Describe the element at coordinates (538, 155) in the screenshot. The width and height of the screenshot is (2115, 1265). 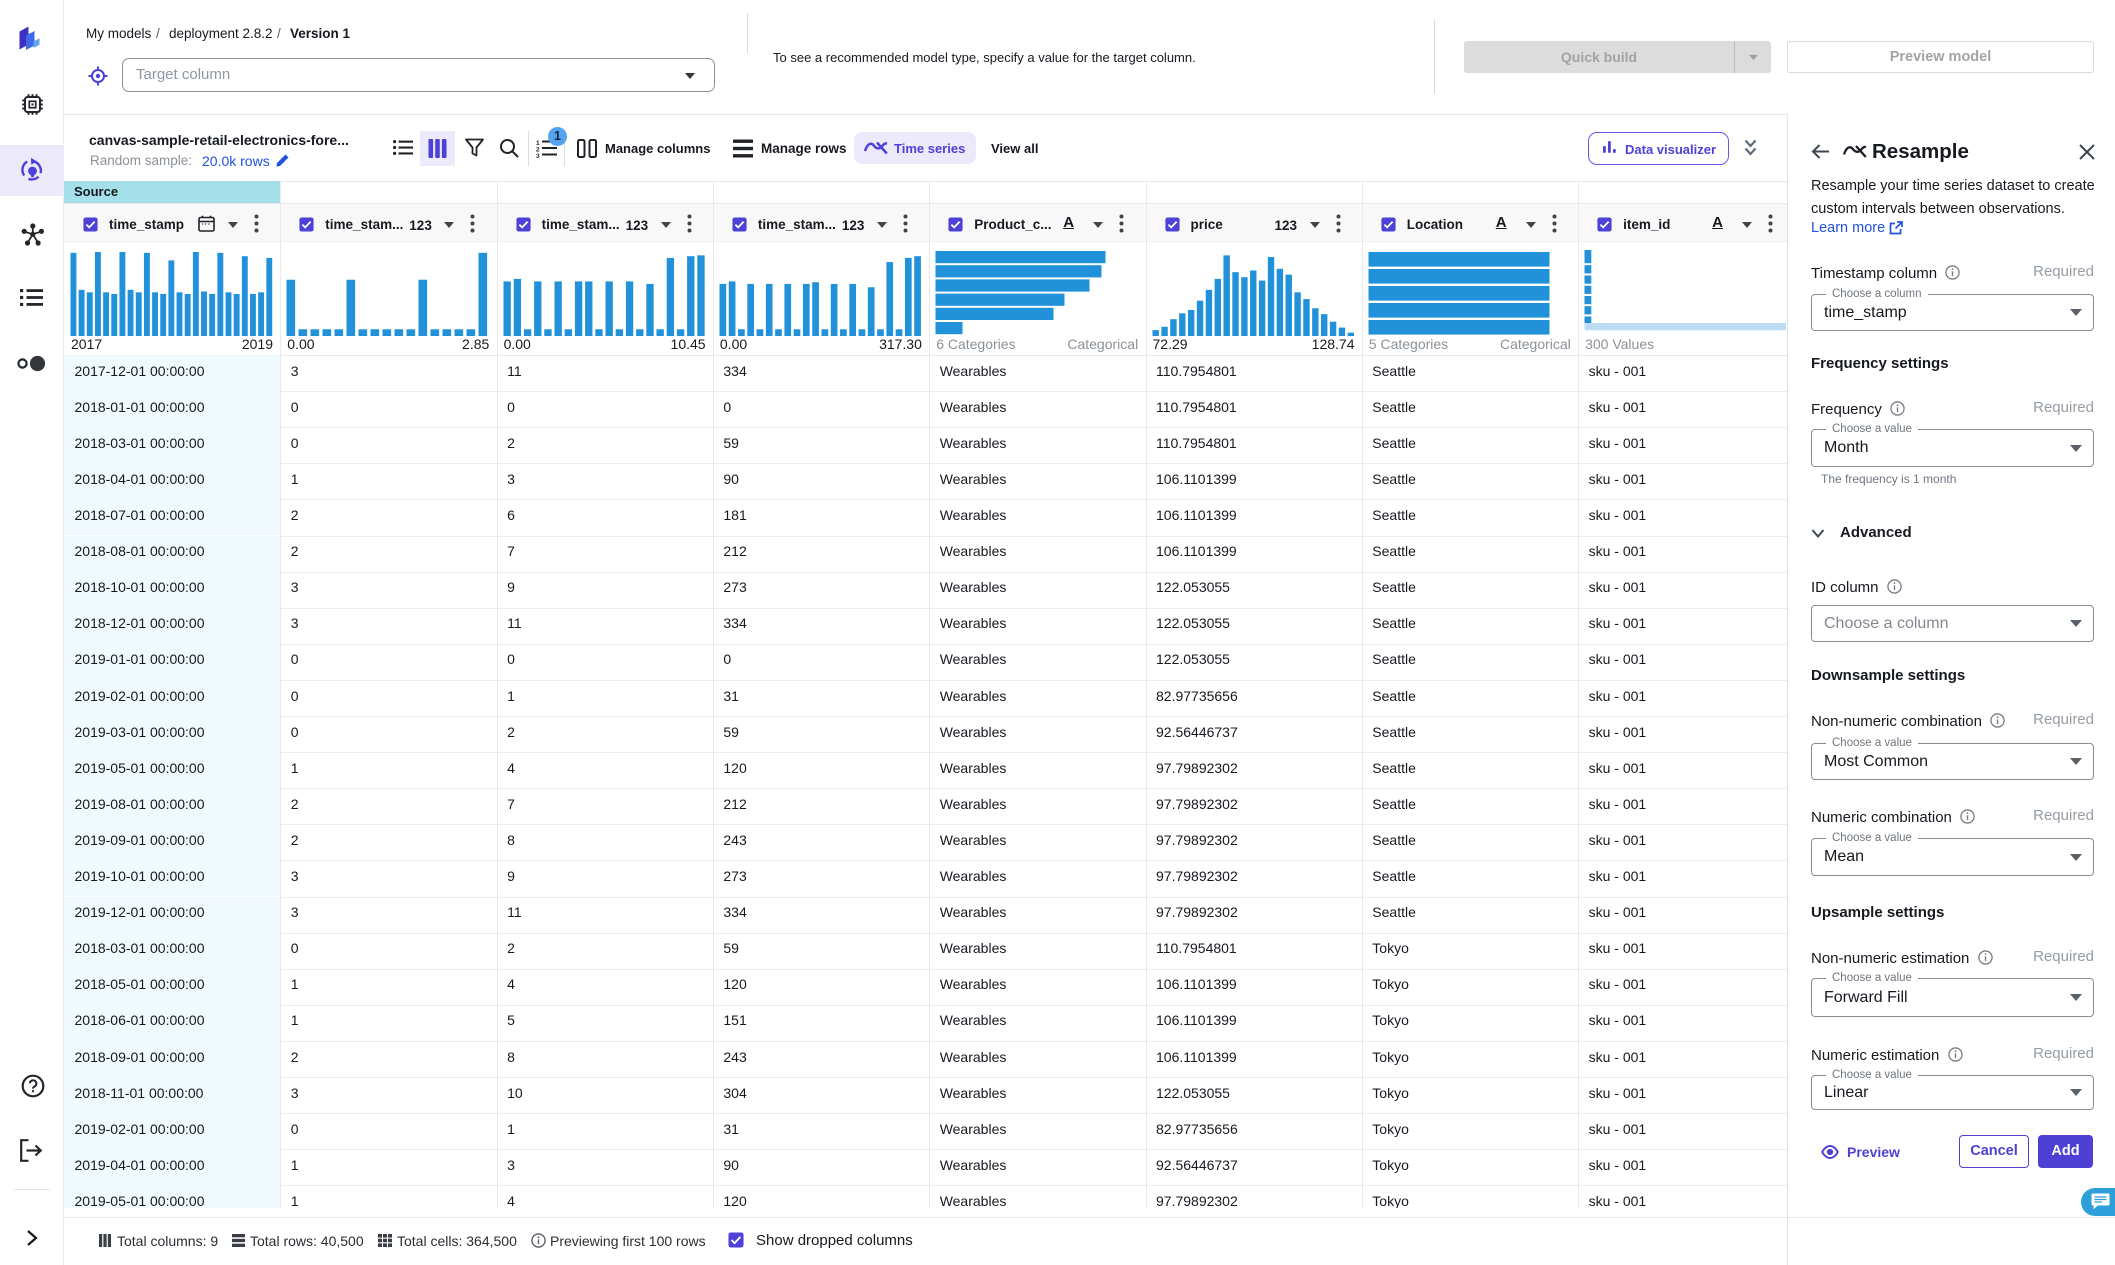
I see `svg-text: 3` at that location.